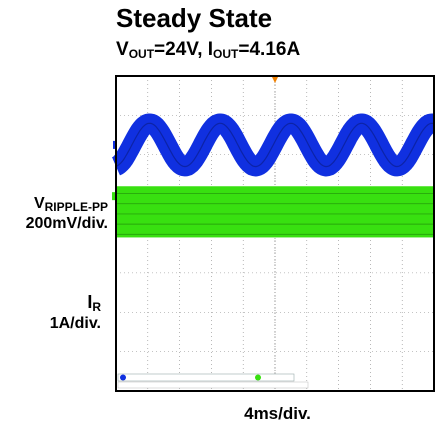  What do you see at coordinates (194, 18) in the screenshot?
I see `chart-title: Steady State` at bounding box center [194, 18].